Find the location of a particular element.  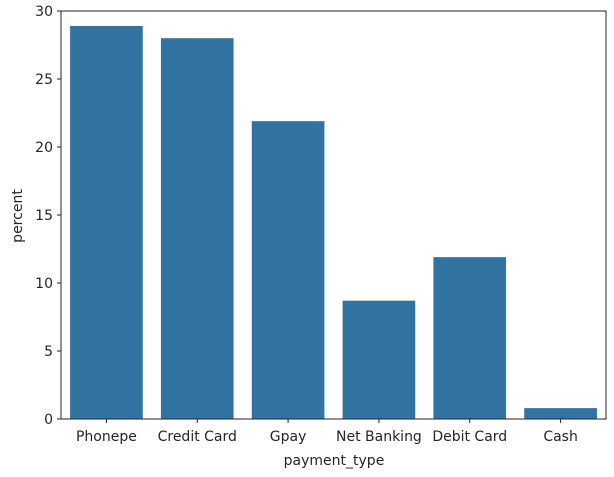

y-axis: 0 5 10 15 20 25 30 is located at coordinates (48, 216).